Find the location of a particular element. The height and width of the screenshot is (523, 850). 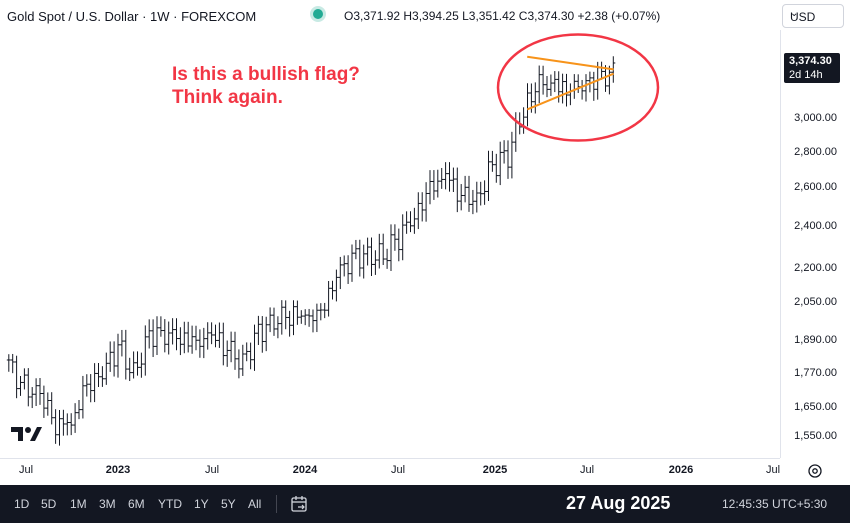

calendar-icon is located at coordinates (299, 504).